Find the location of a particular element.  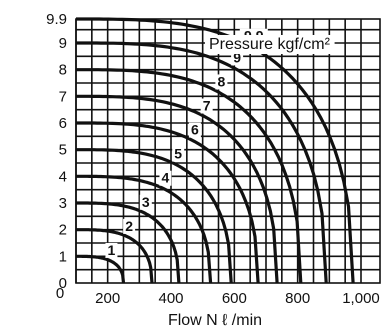

series-label-5: 5 is located at coordinates (178, 154).